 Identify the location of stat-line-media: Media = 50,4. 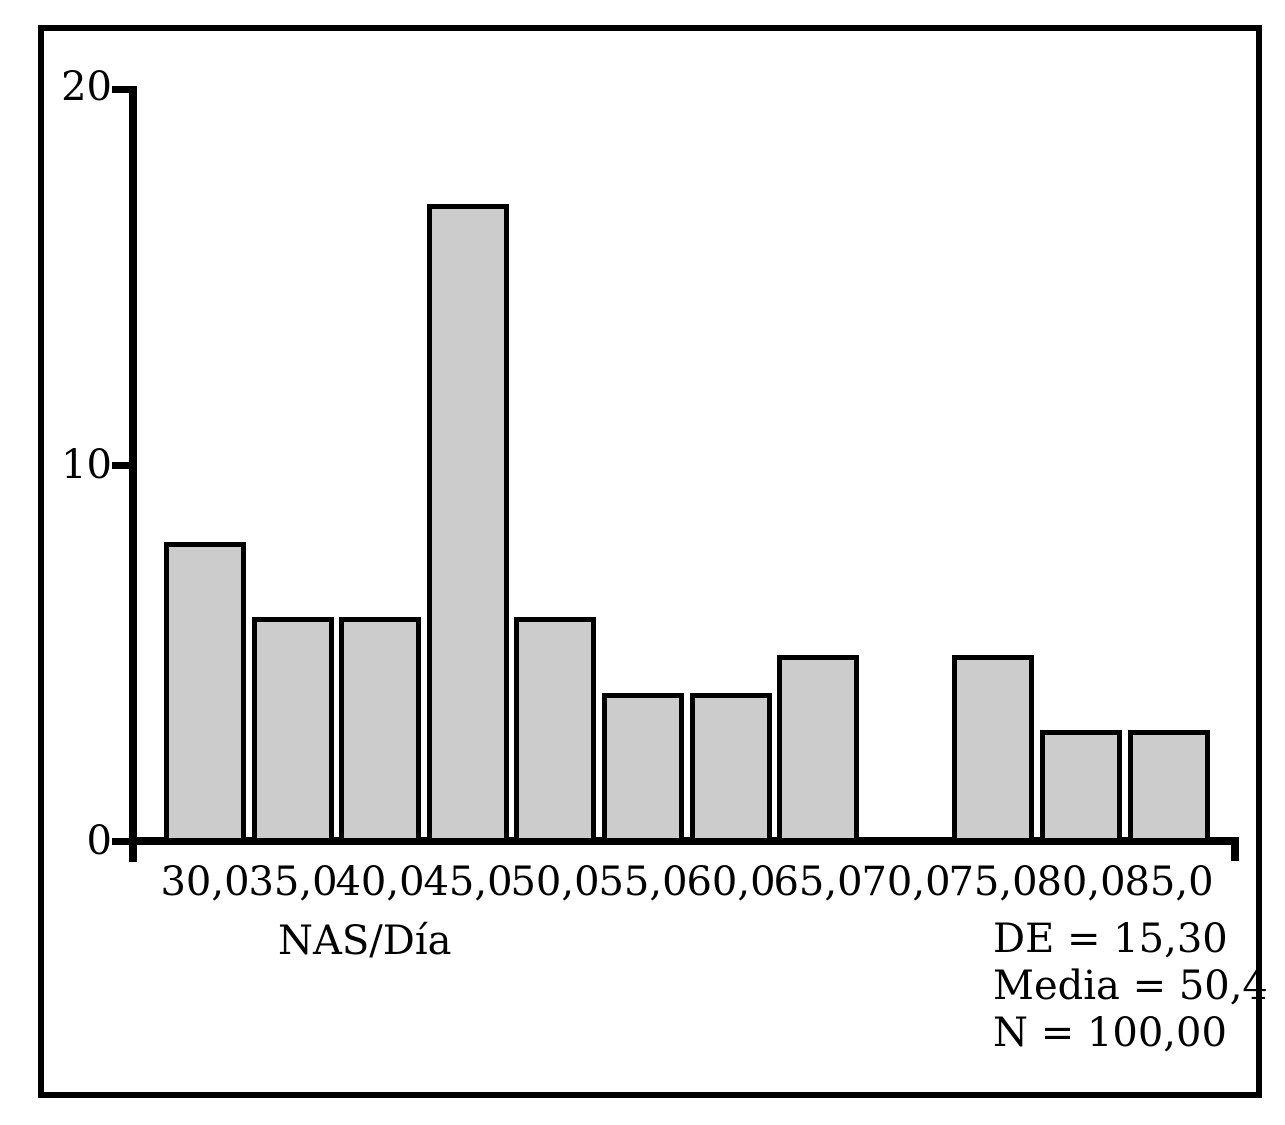
(1130, 986).